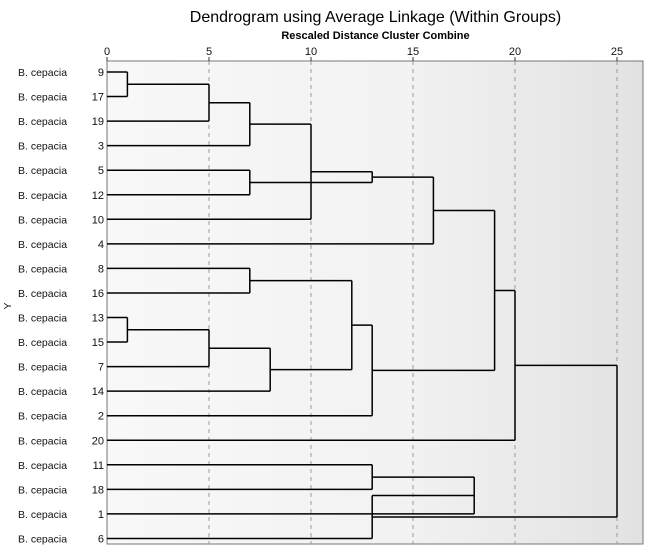 This screenshot has width=651, height=551. Describe the element at coordinates (101, 73) in the screenshot. I see `leaf-case-number: 9` at that location.